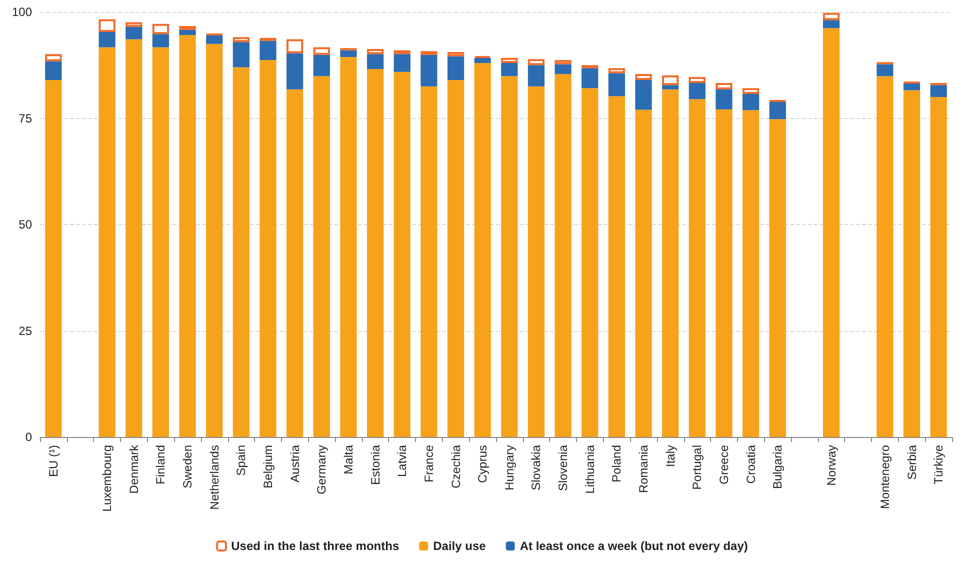  What do you see at coordinates (214, 477) in the screenshot?
I see `x-tick-label: Netherlands` at bounding box center [214, 477].